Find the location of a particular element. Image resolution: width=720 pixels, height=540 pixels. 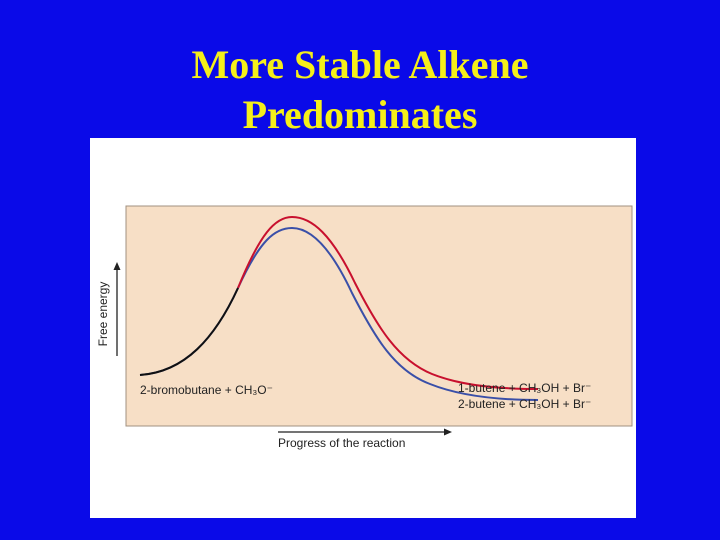

slide-title-line-1: More Stable Alkene is located at coordinates (360, 64).